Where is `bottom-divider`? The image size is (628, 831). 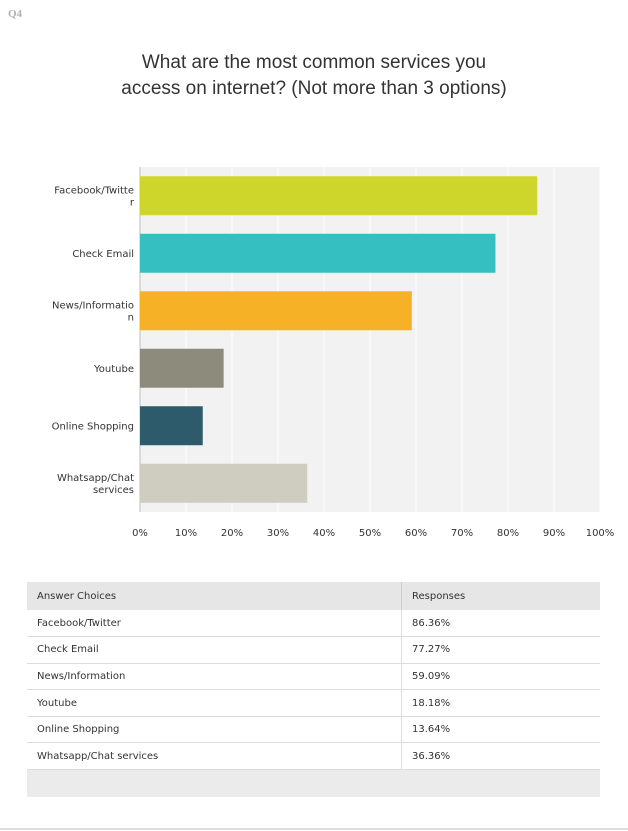
bottom-divider is located at coordinates (314, 829).